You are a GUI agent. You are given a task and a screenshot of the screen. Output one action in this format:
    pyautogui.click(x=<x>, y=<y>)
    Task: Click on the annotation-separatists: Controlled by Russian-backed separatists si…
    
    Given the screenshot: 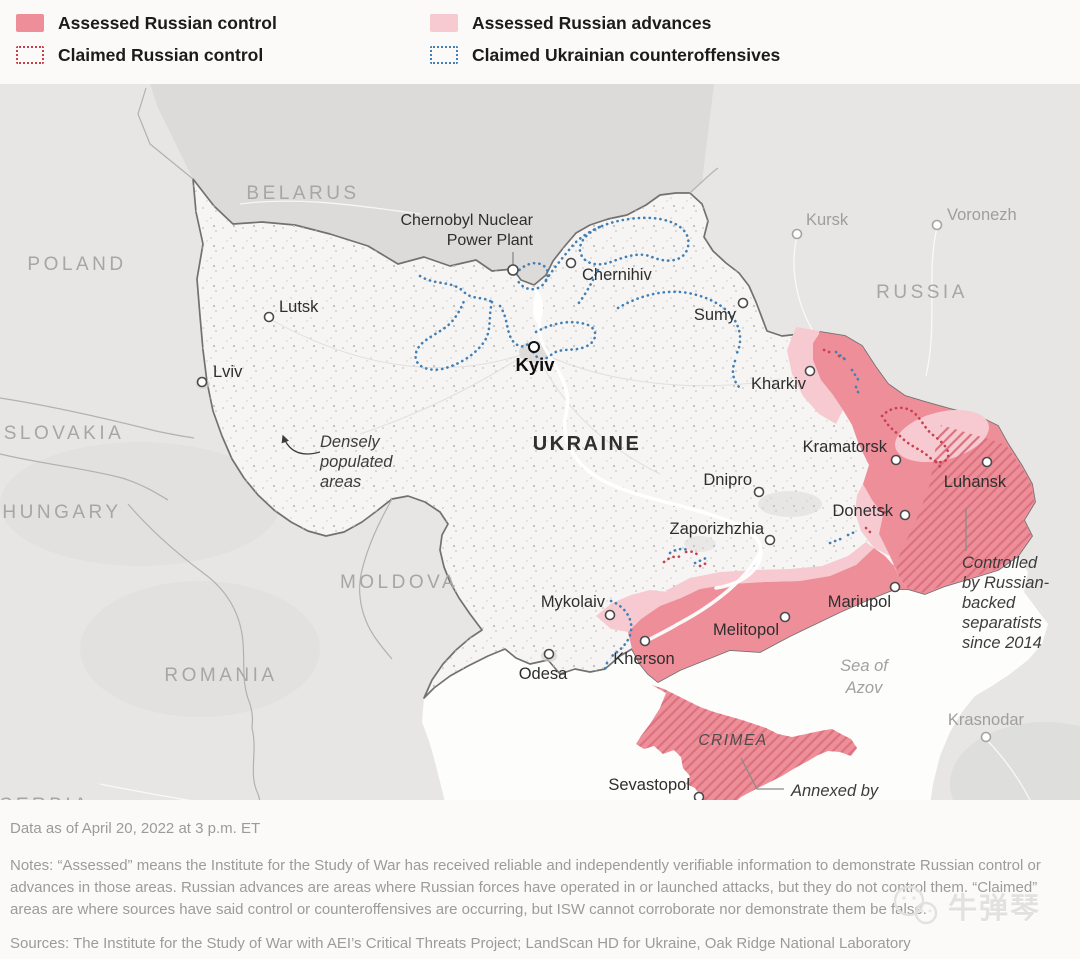 What is the action you would take?
    pyautogui.click(x=1006, y=603)
    